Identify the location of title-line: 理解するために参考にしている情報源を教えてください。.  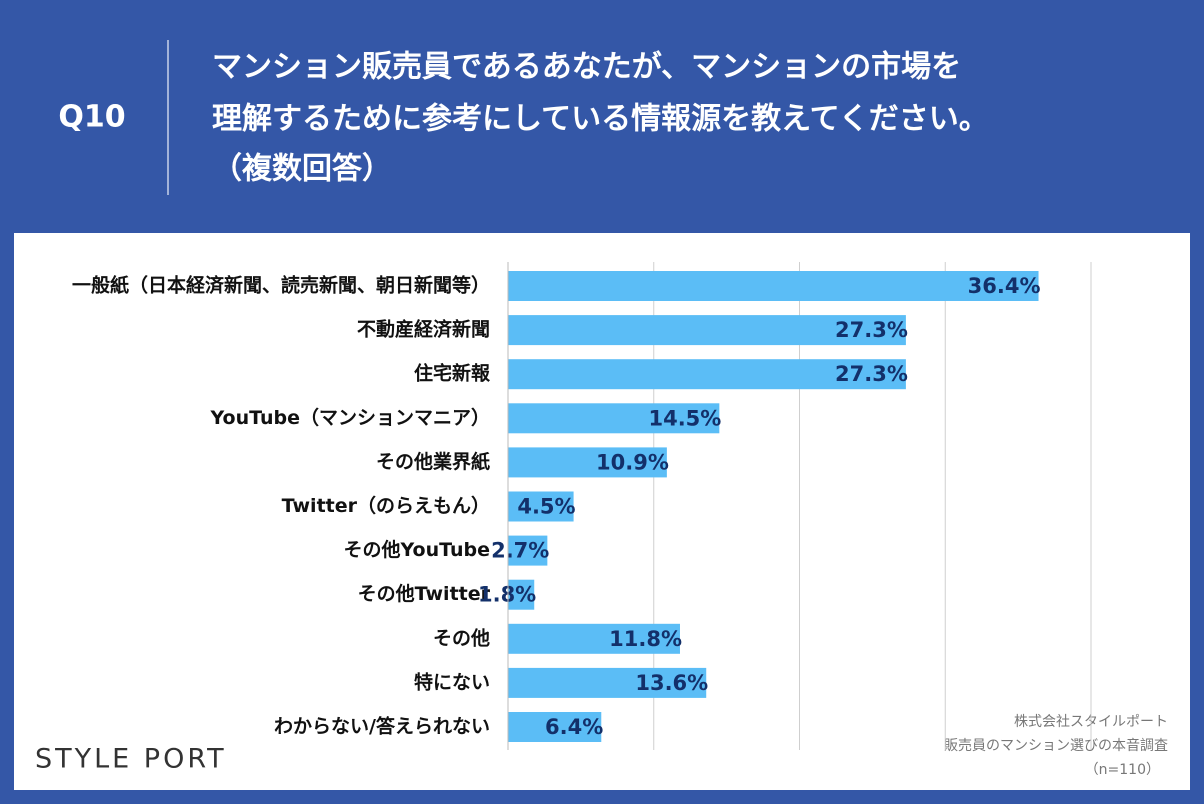
(600, 119).